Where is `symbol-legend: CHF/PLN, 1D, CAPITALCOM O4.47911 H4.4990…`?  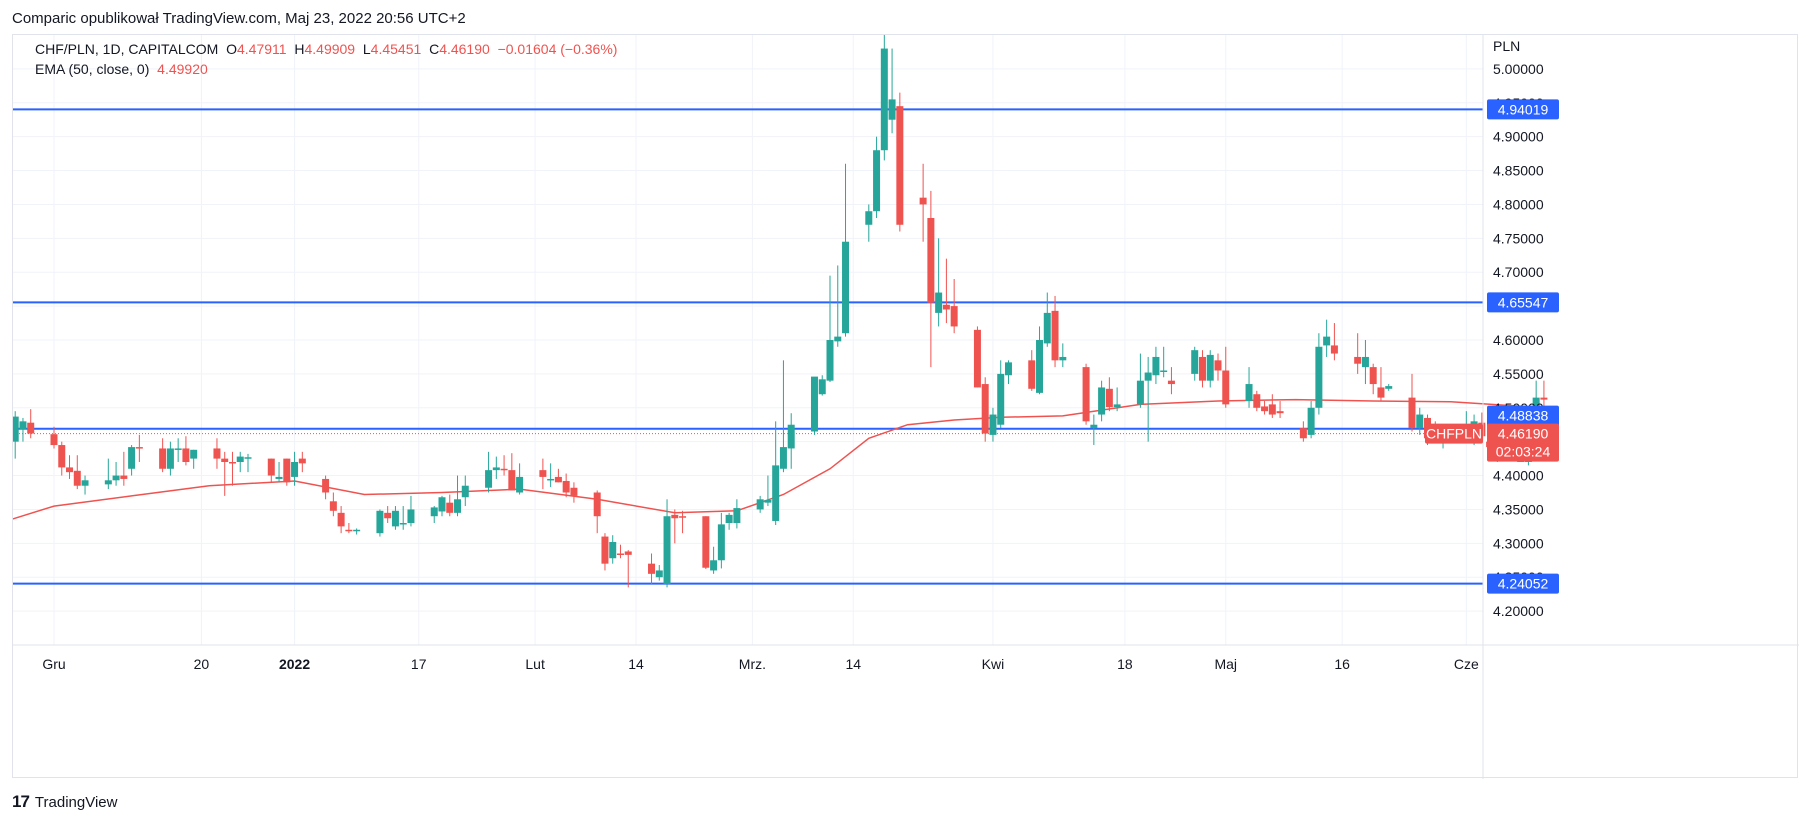
symbol-legend: CHF/PLN, 1D, CAPITALCOM O4.47911 H4.4990… is located at coordinates (326, 49).